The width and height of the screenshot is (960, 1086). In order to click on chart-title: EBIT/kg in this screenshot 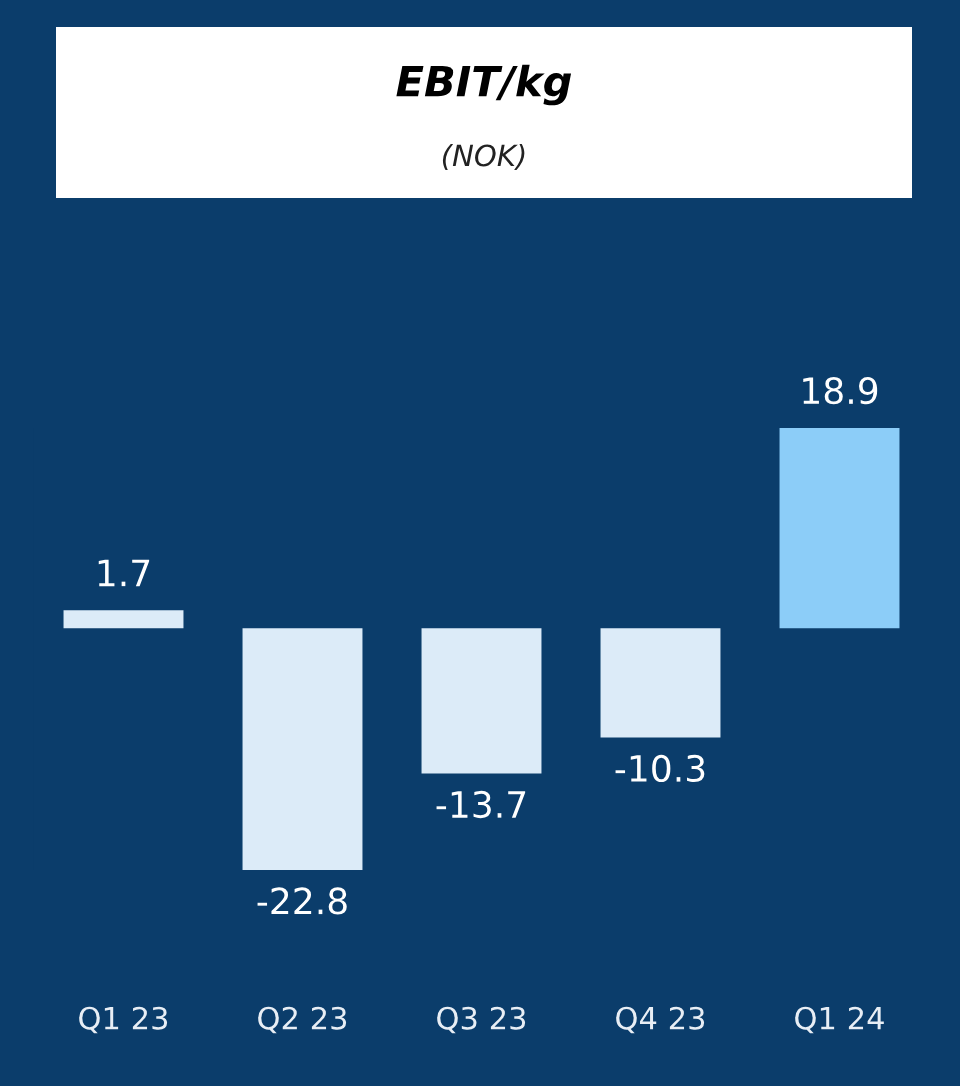, I will do `click(484, 85)`.